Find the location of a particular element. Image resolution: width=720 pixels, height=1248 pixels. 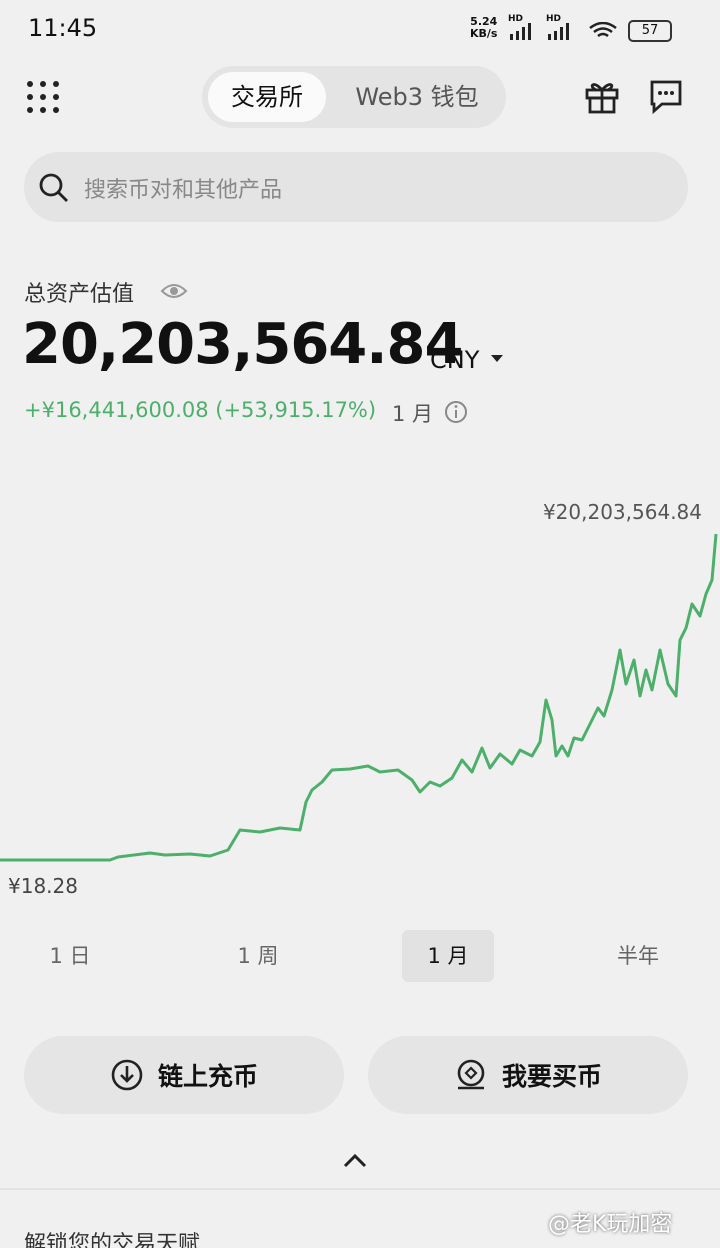

message-icon is located at coordinates (666, 96).